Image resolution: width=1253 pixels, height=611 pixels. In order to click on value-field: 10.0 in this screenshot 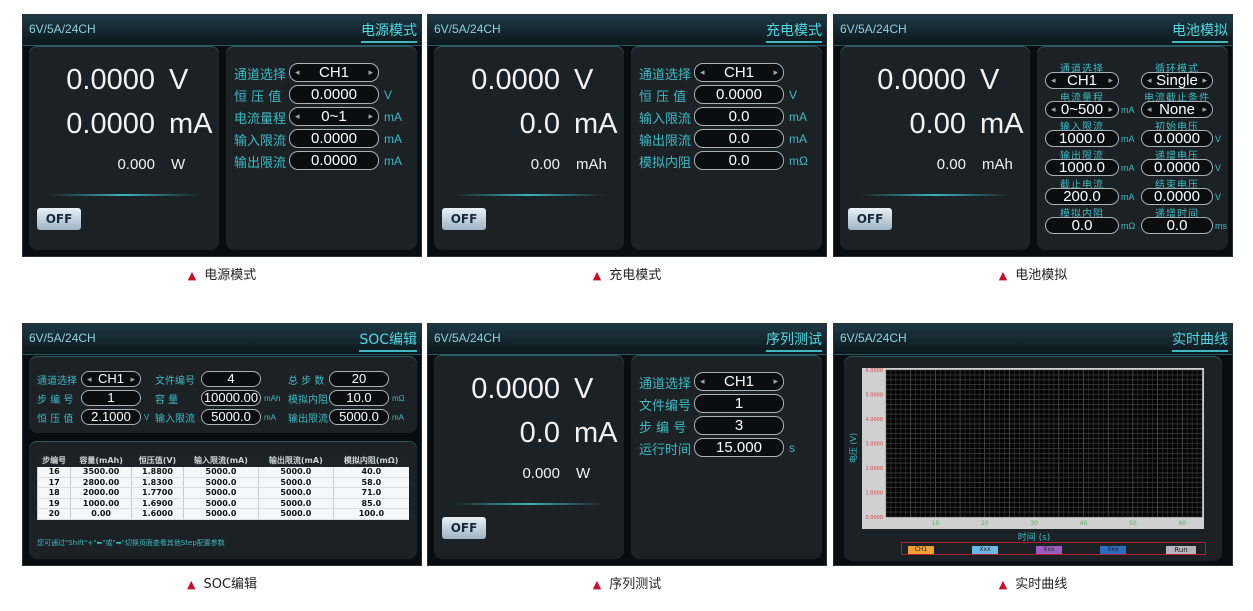, I will do `click(359, 398)`.